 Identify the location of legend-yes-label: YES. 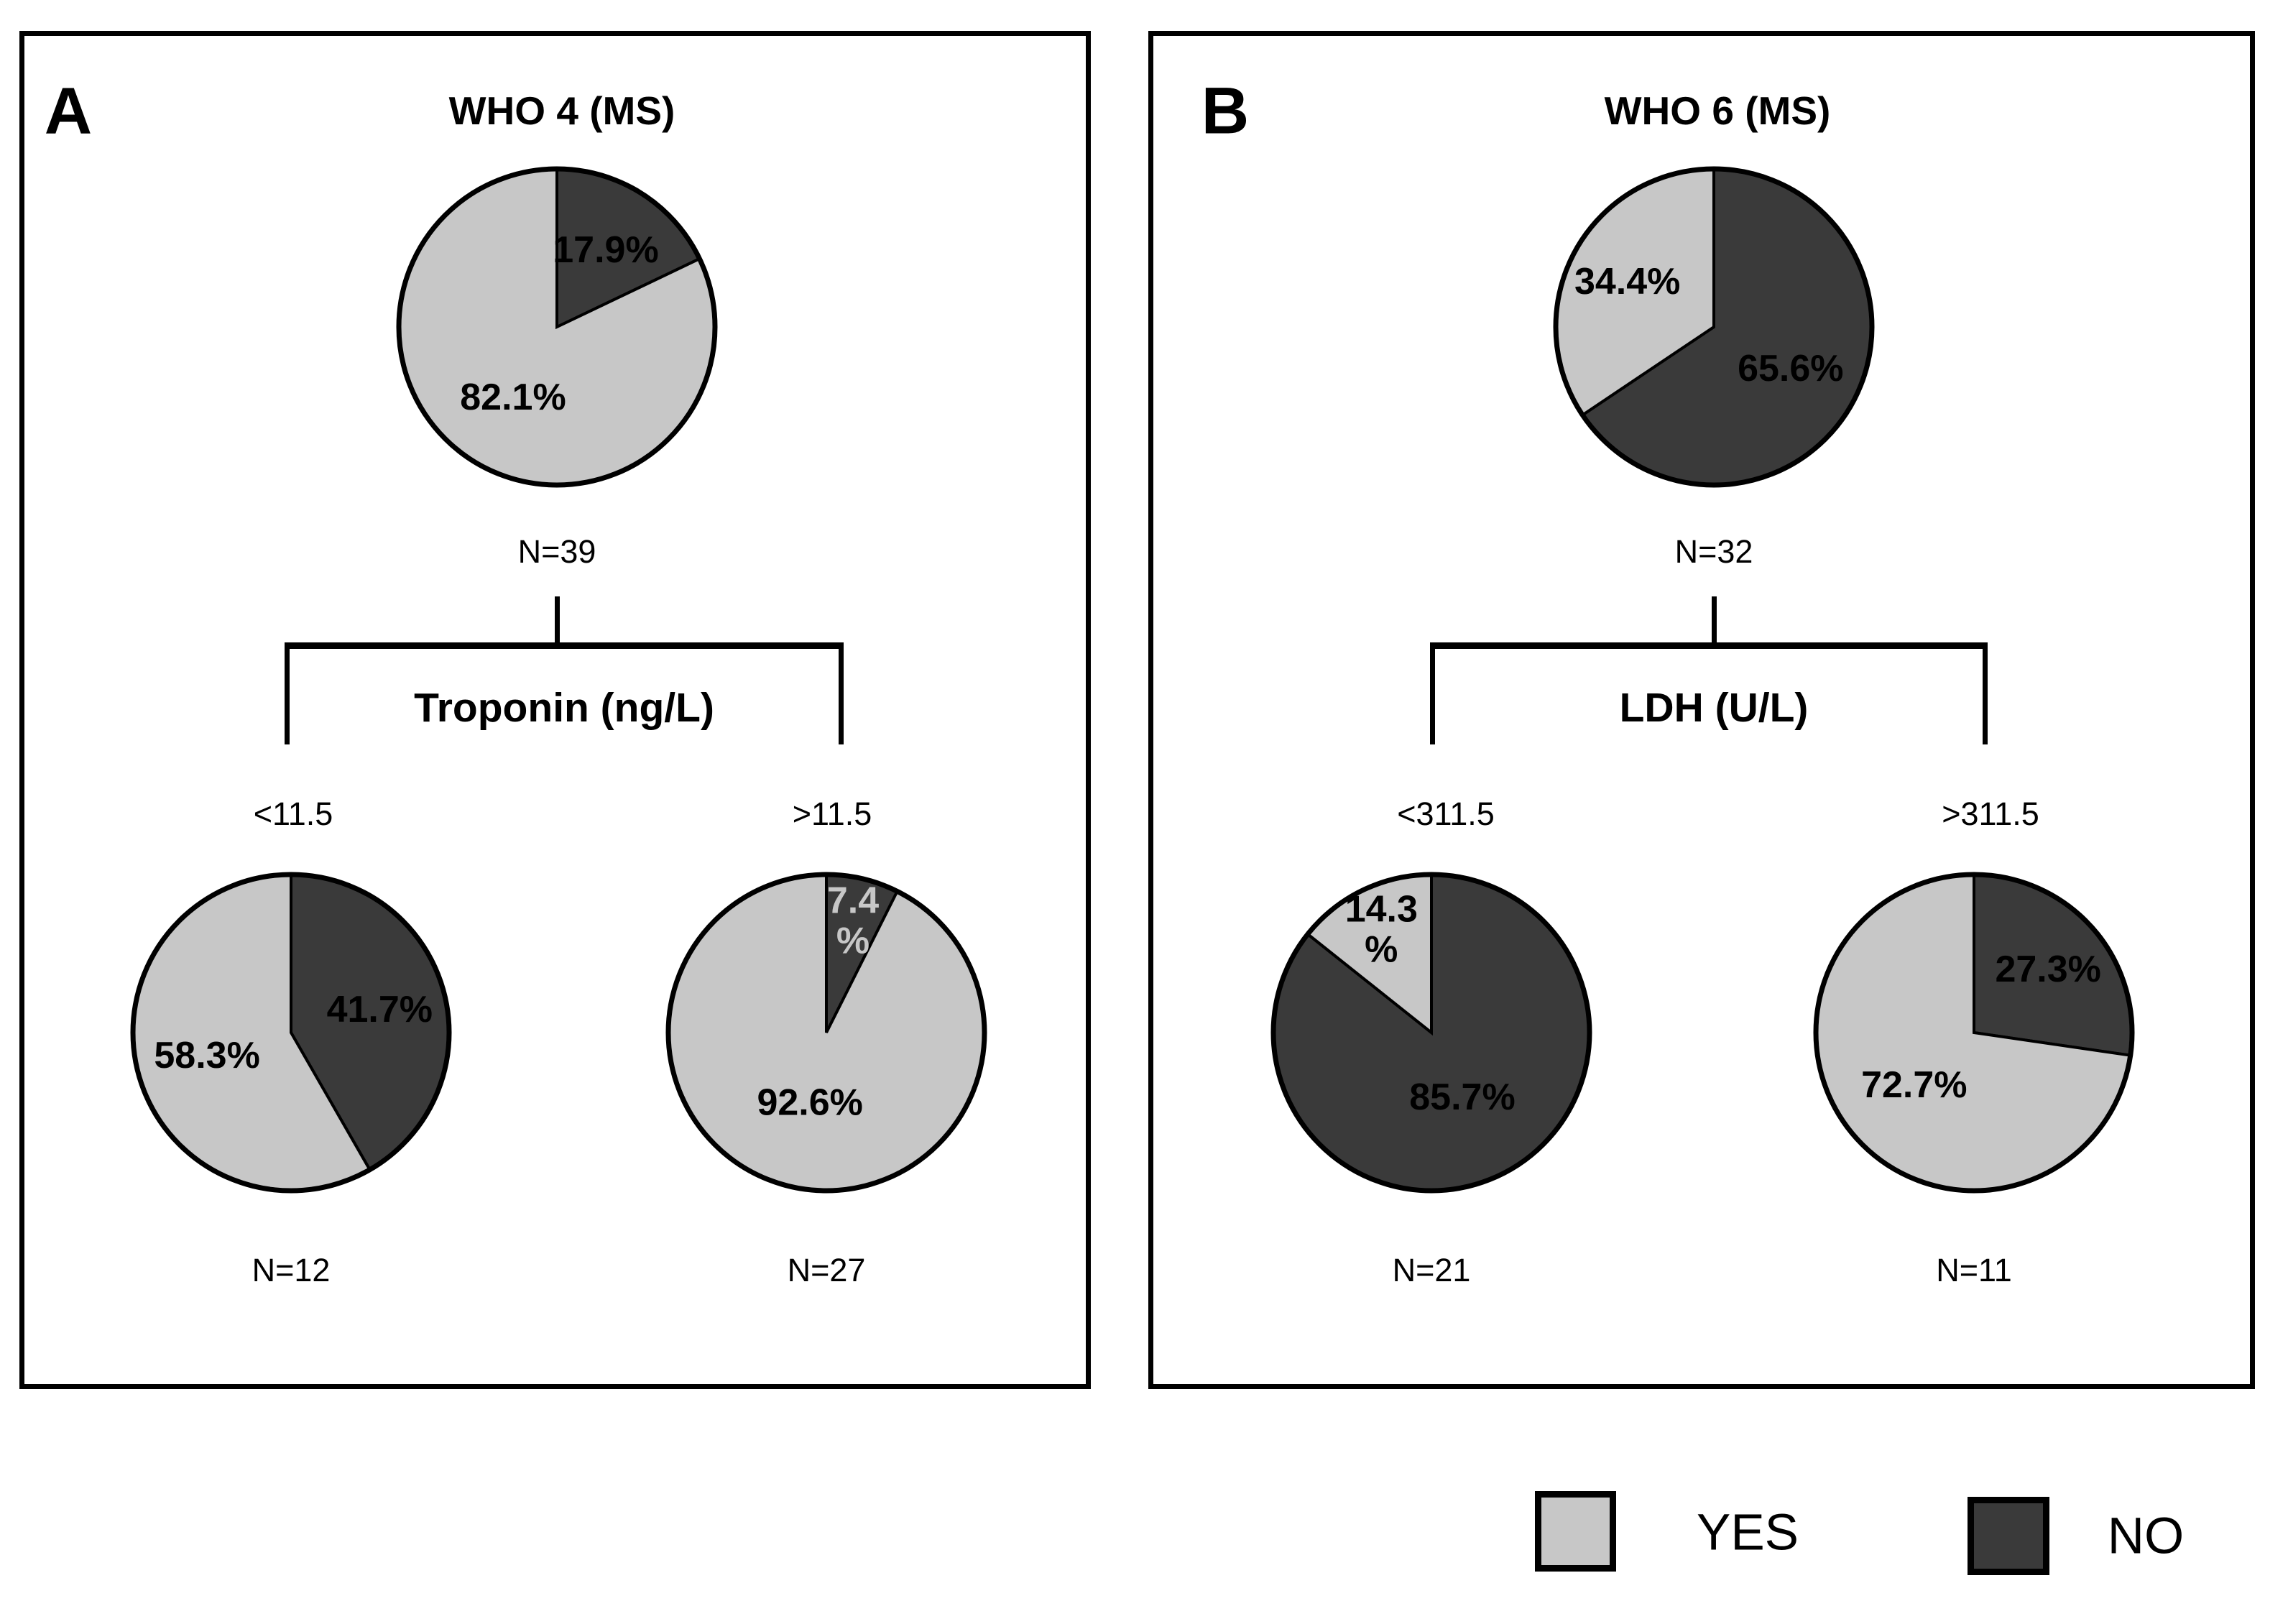
(1748, 1532).